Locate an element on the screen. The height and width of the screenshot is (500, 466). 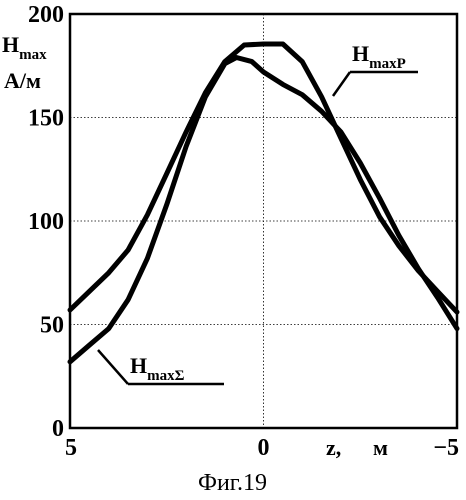
series-label-hmaxsigma-leader is located at coordinates (113, 367).